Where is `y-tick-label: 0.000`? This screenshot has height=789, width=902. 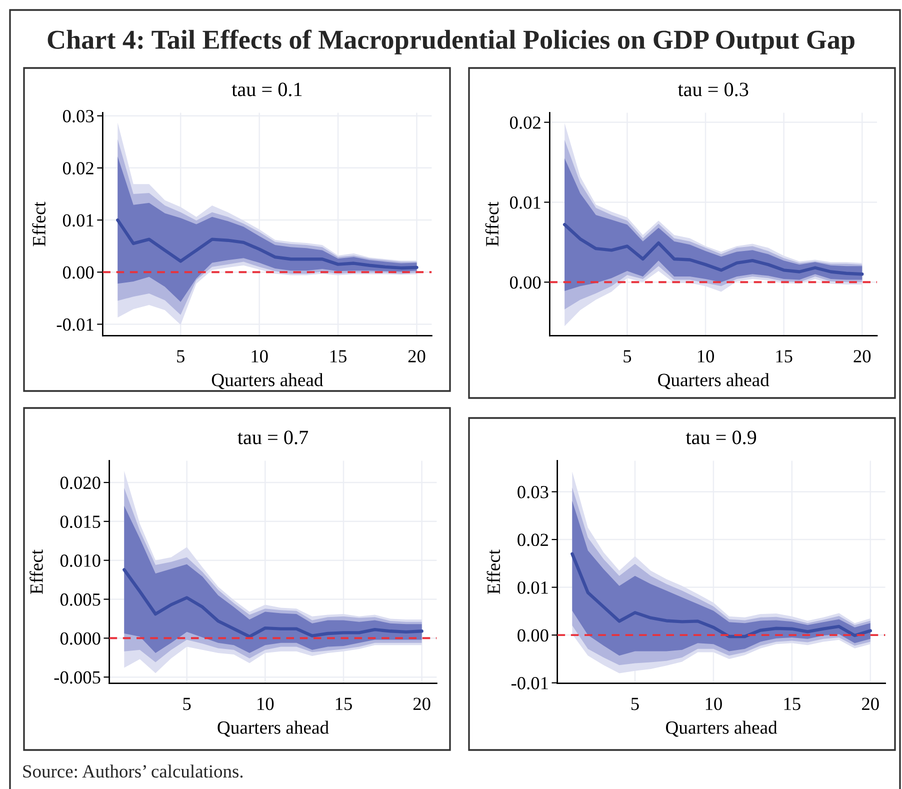 y-tick-label: 0.000 is located at coordinates (80, 638).